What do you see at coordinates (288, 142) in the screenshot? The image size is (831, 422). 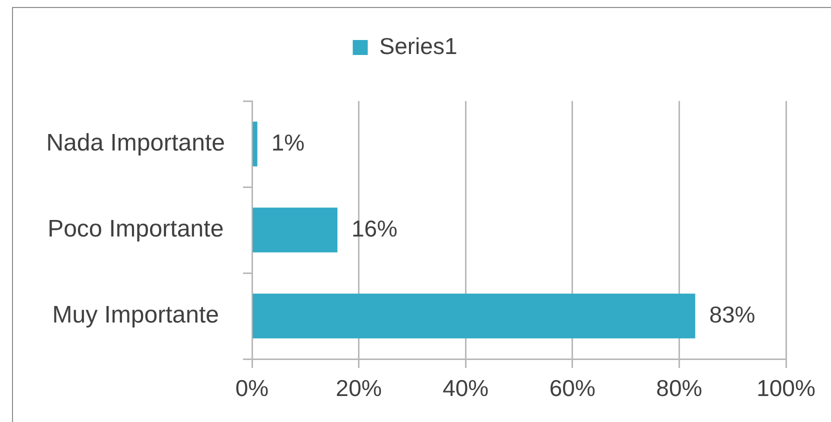 I see `data-label: 1%` at bounding box center [288, 142].